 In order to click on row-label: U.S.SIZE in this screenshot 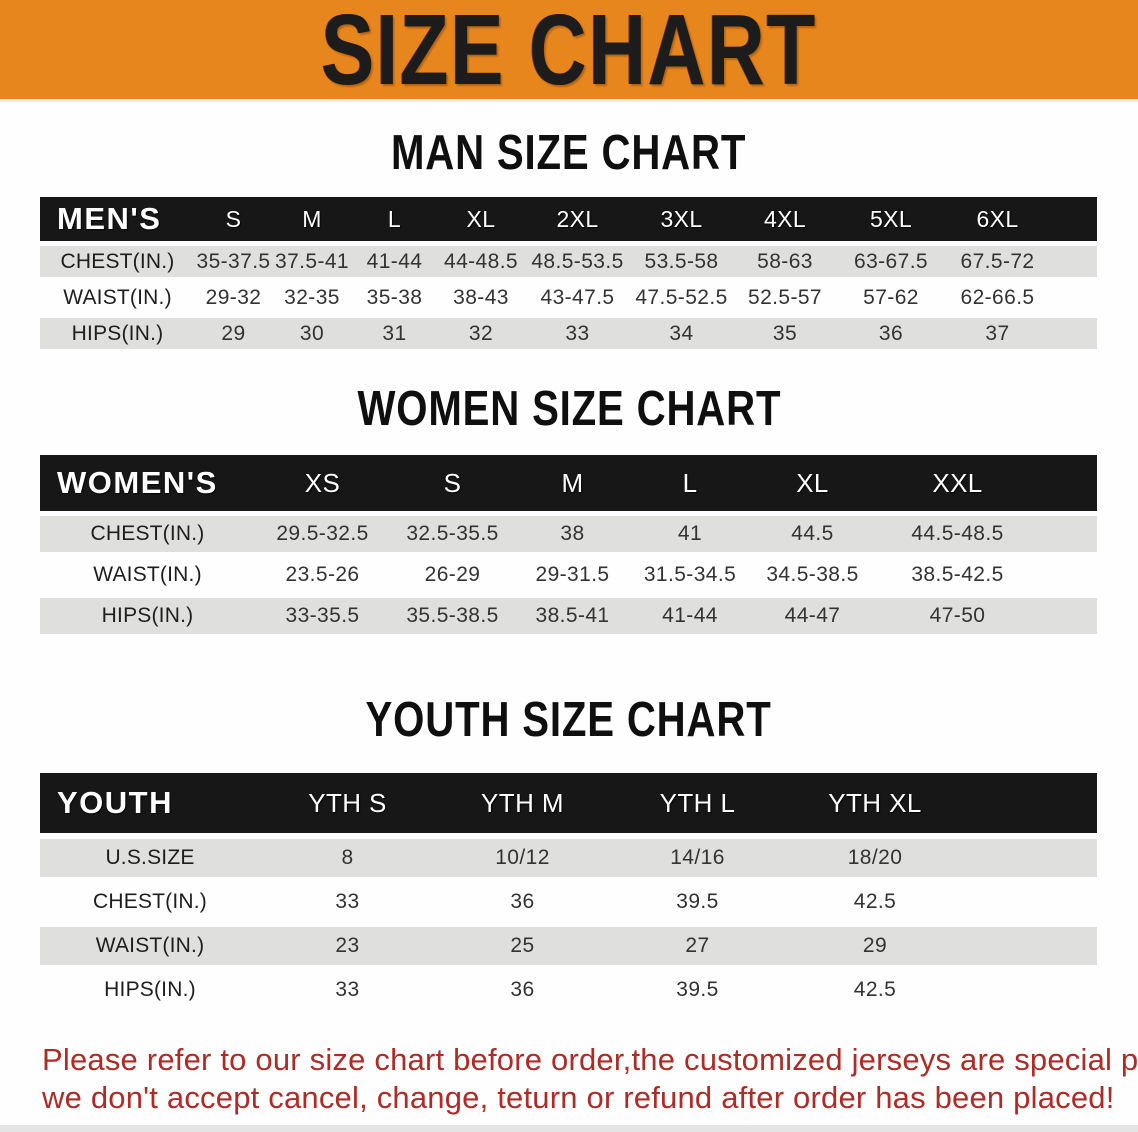, I will do `click(150, 858)`.